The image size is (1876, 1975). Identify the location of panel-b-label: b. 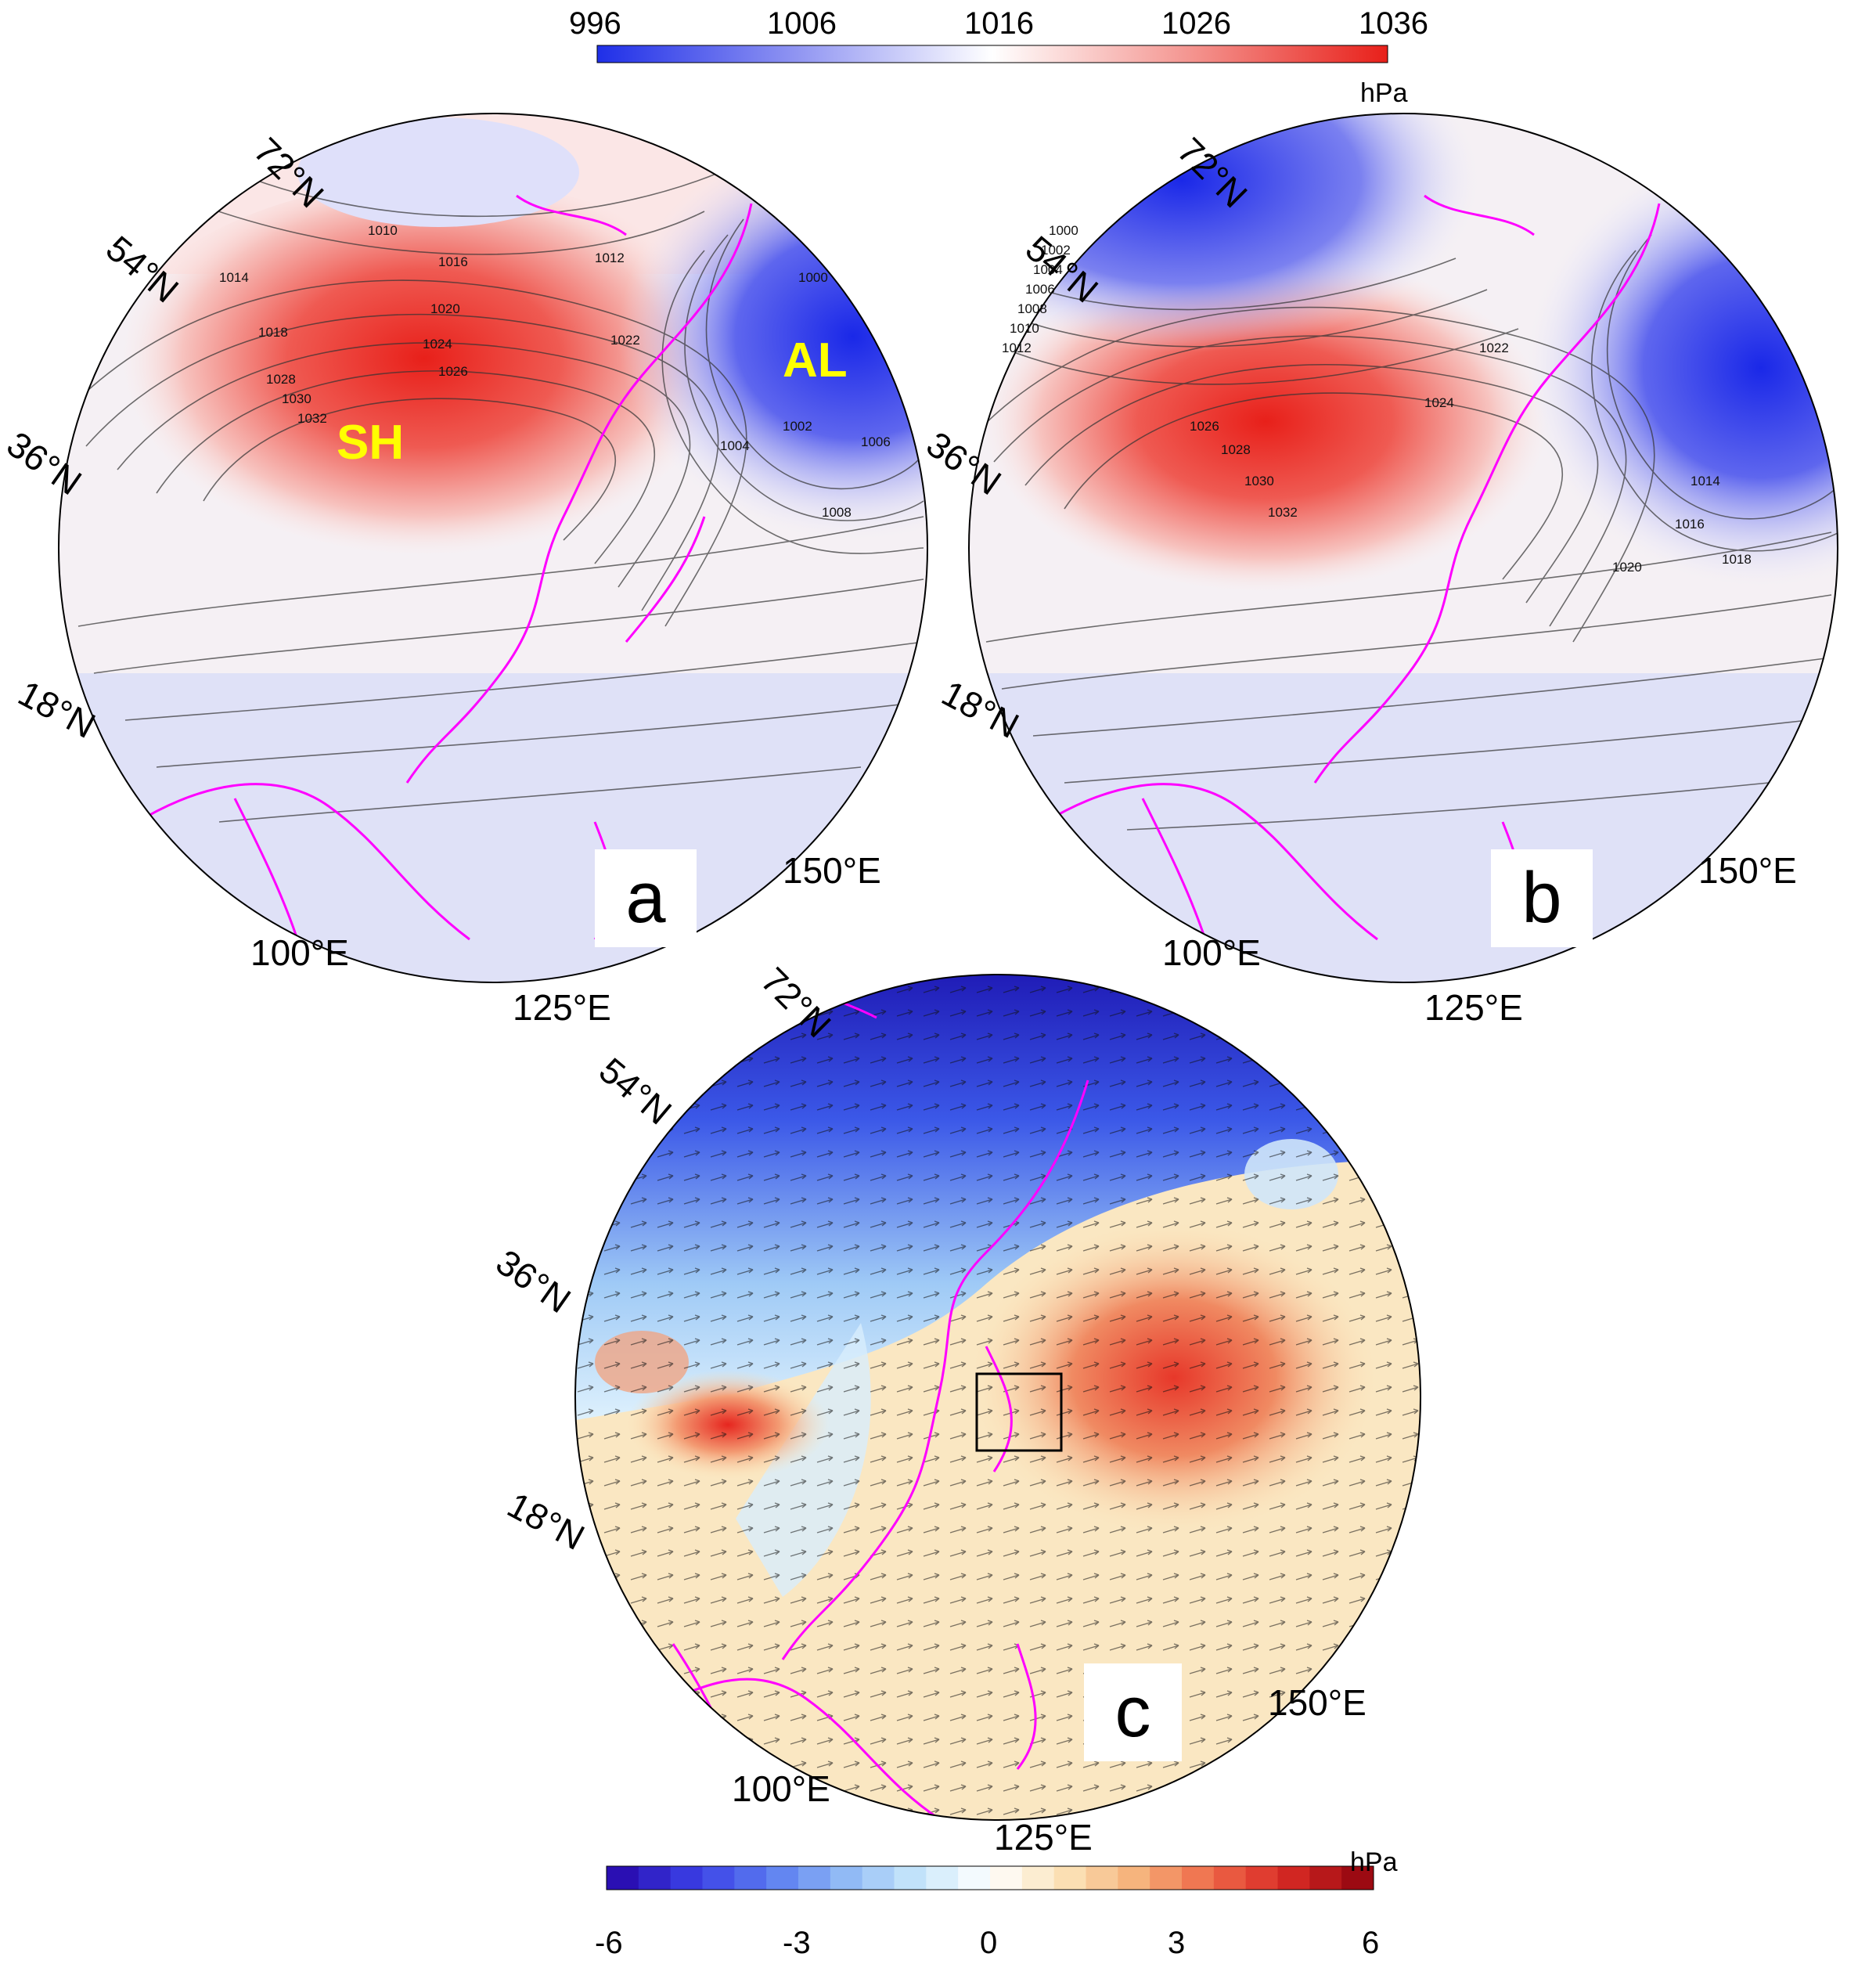
(1542, 898).